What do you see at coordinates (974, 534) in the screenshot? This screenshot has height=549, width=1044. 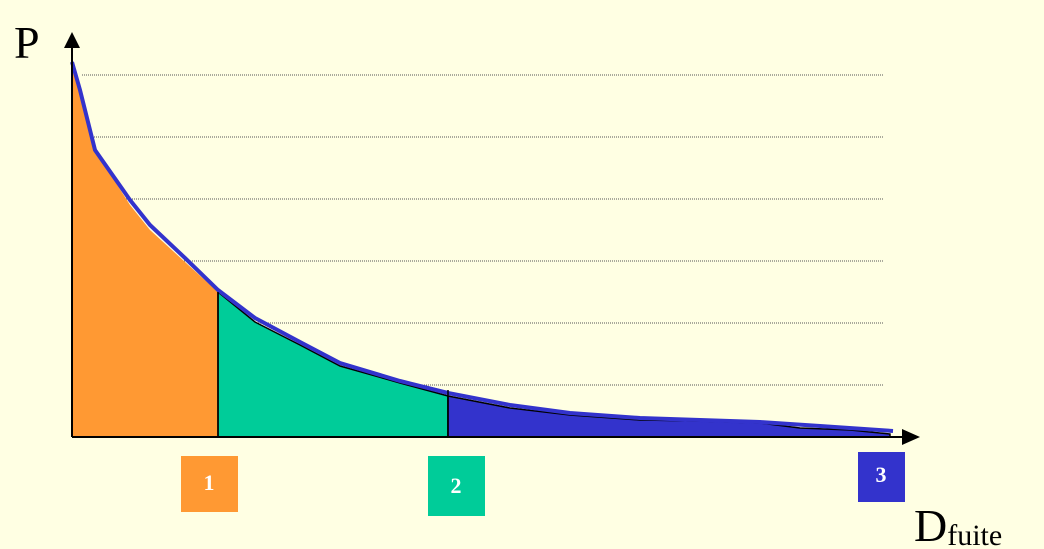 I see `x-axis-label-subscript: fuite` at bounding box center [974, 534].